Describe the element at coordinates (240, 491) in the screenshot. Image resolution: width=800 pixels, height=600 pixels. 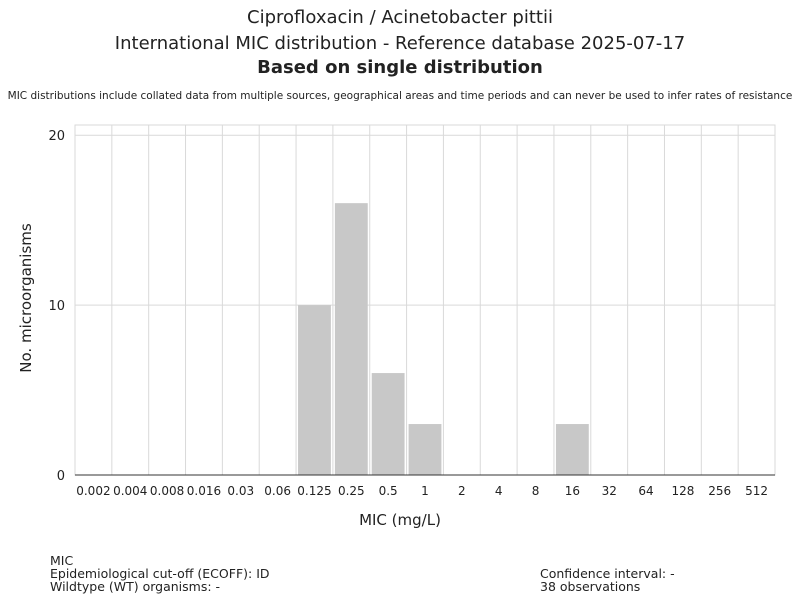
I see `x-tick-label: 0.03` at that location.